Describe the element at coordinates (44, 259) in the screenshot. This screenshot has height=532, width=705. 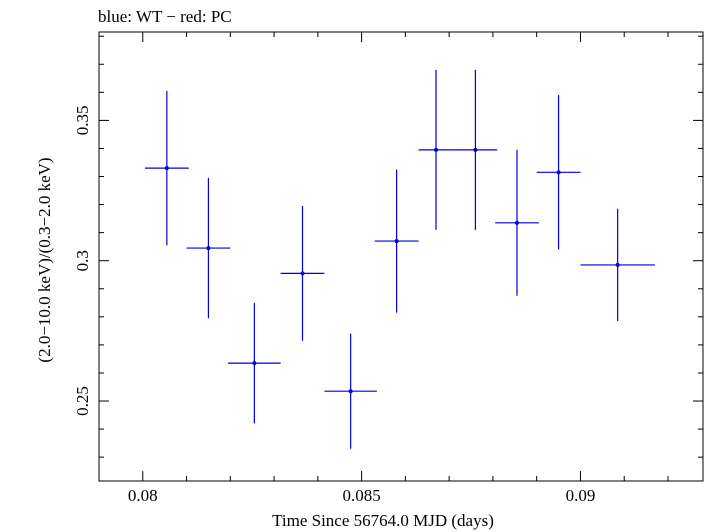
I see `y-axis-label: (2.0−10.0 keV)/(0.3−2.0 keV)` at that location.